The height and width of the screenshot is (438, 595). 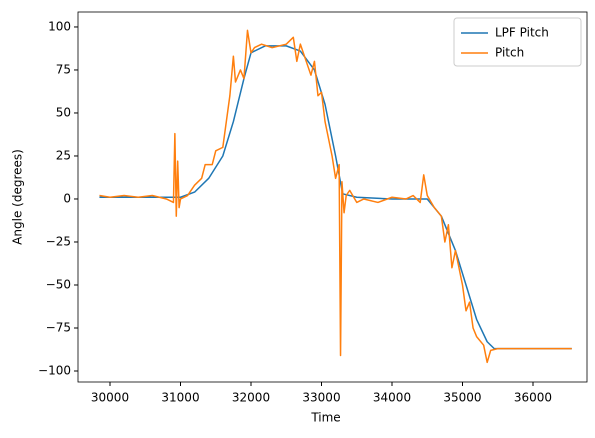 I want to click on y-tick-label: 50, so click(x=63, y=112).